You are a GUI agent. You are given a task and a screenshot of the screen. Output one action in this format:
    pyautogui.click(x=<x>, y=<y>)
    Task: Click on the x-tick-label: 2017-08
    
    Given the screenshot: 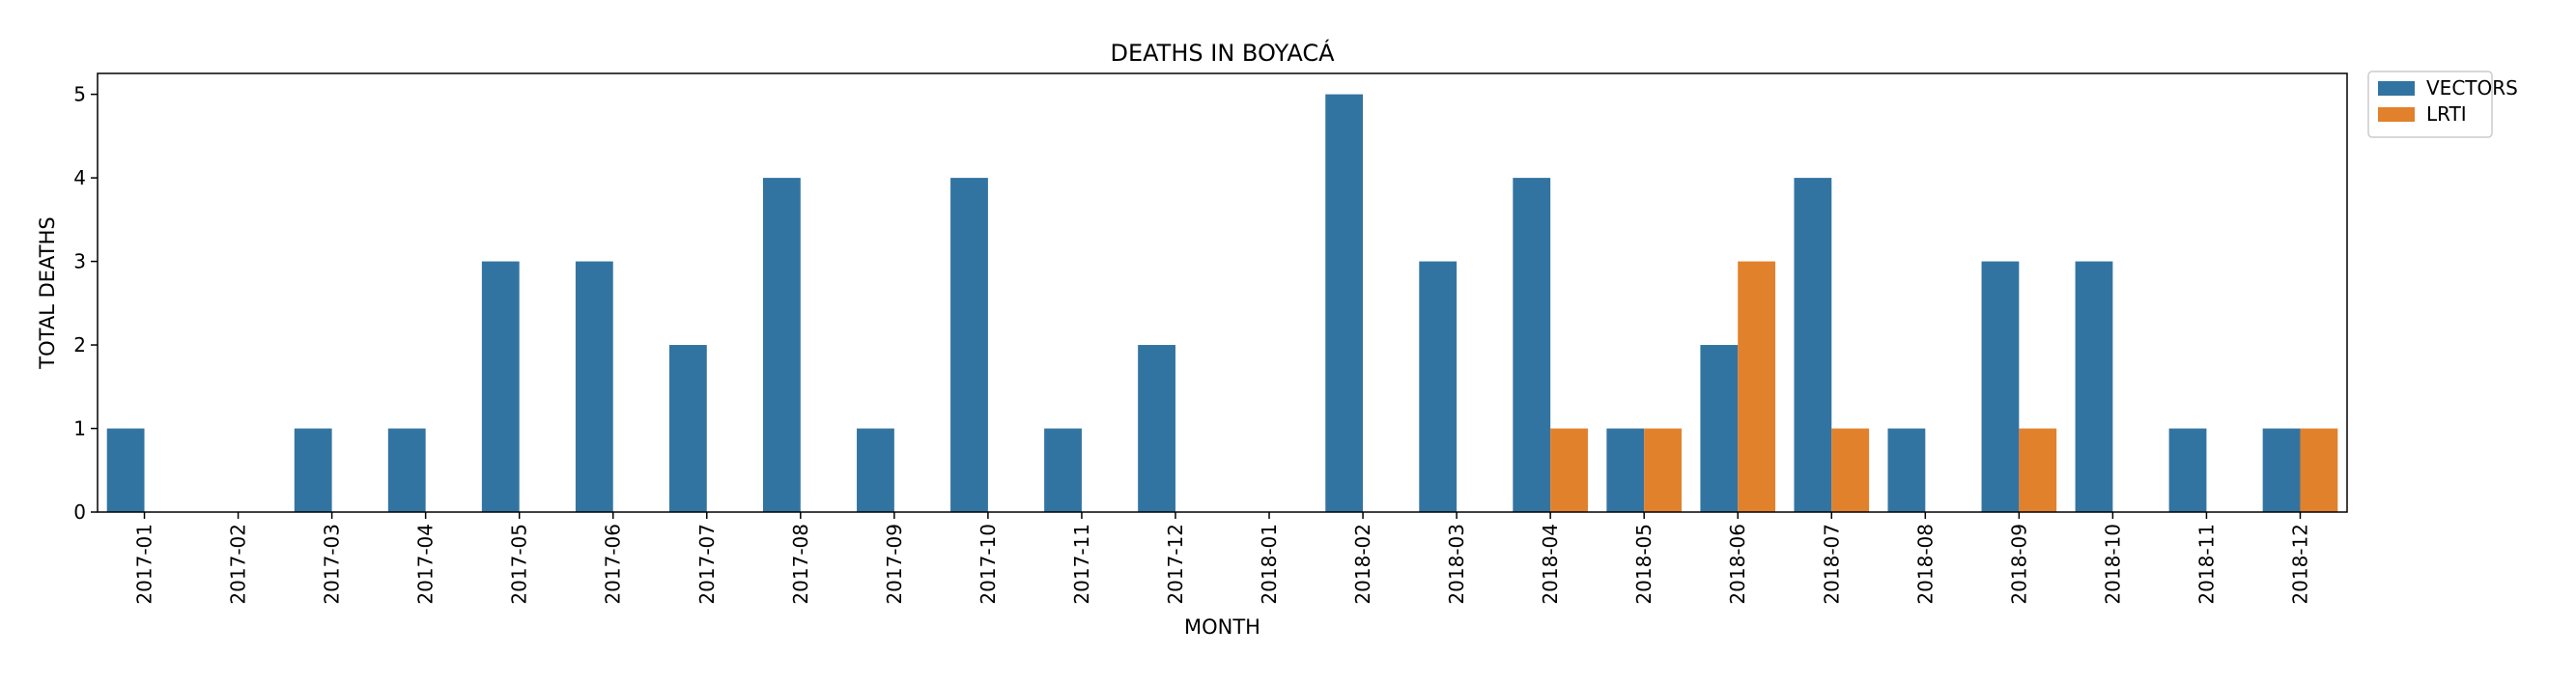 What is the action you would take?
    pyautogui.click(x=800, y=564)
    